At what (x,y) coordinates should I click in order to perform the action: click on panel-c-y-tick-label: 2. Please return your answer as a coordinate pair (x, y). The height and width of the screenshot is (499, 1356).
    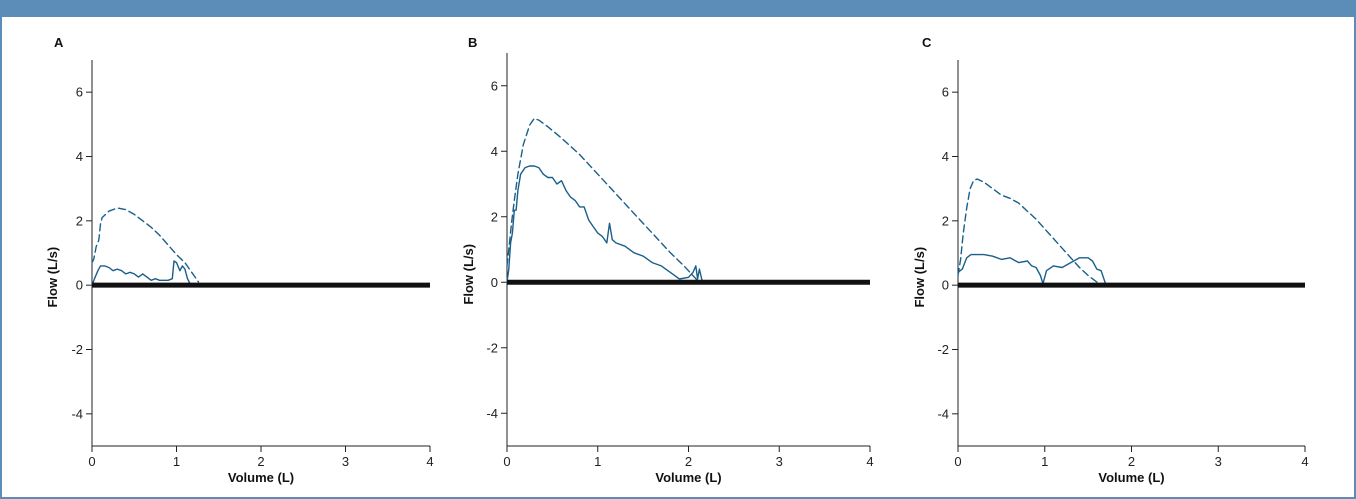
    Looking at the image, I should click on (945, 220).